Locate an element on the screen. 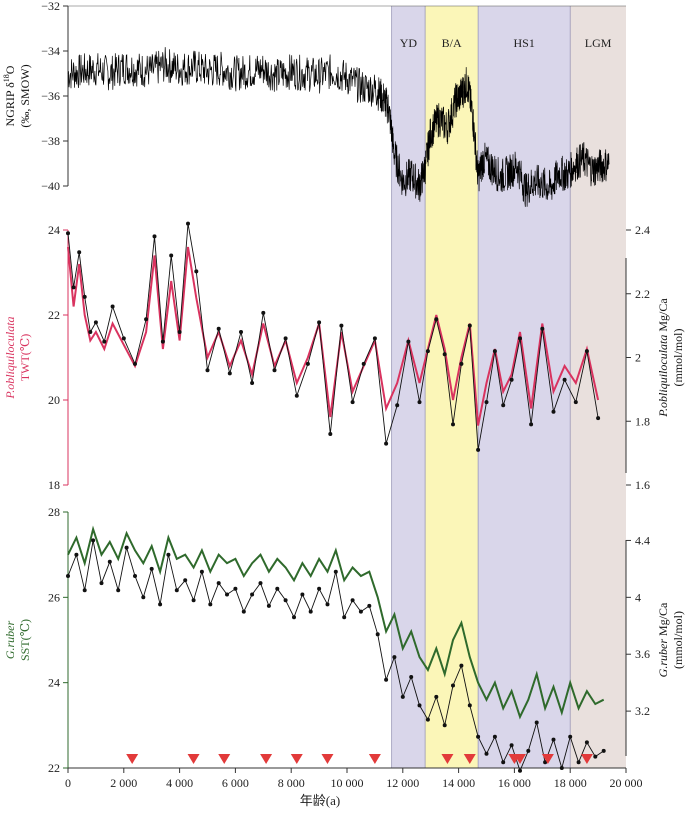 Image resolution: width=700 pixels, height=814 pixels. y-tick-label-grub-1: 24 is located at coordinates (54, 683).